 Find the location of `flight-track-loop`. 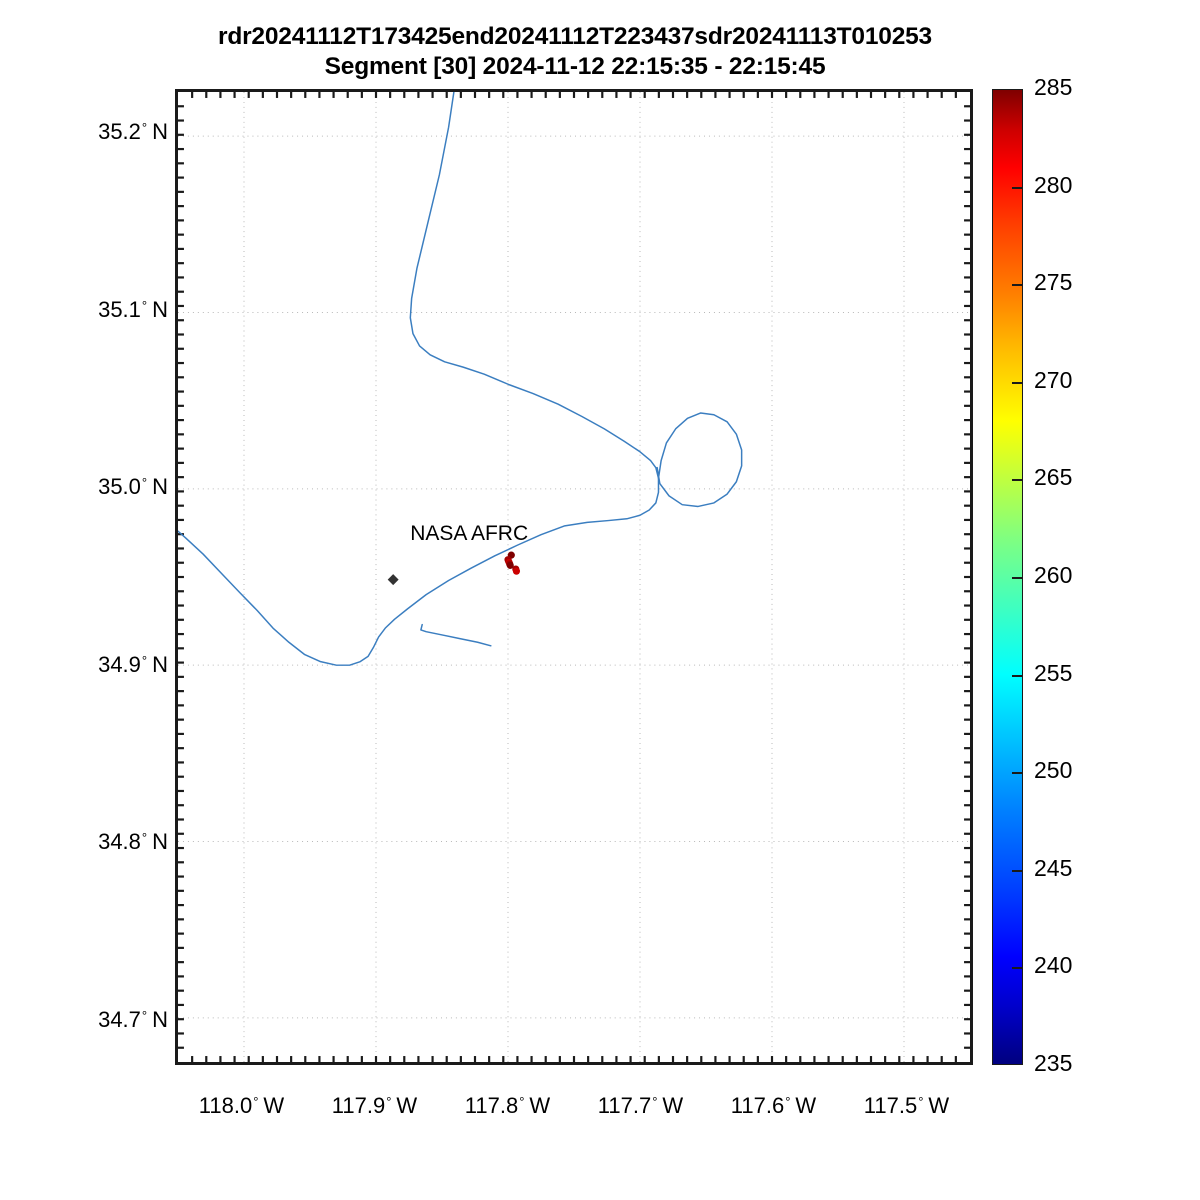

flight-track-loop is located at coordinates (699, 460).